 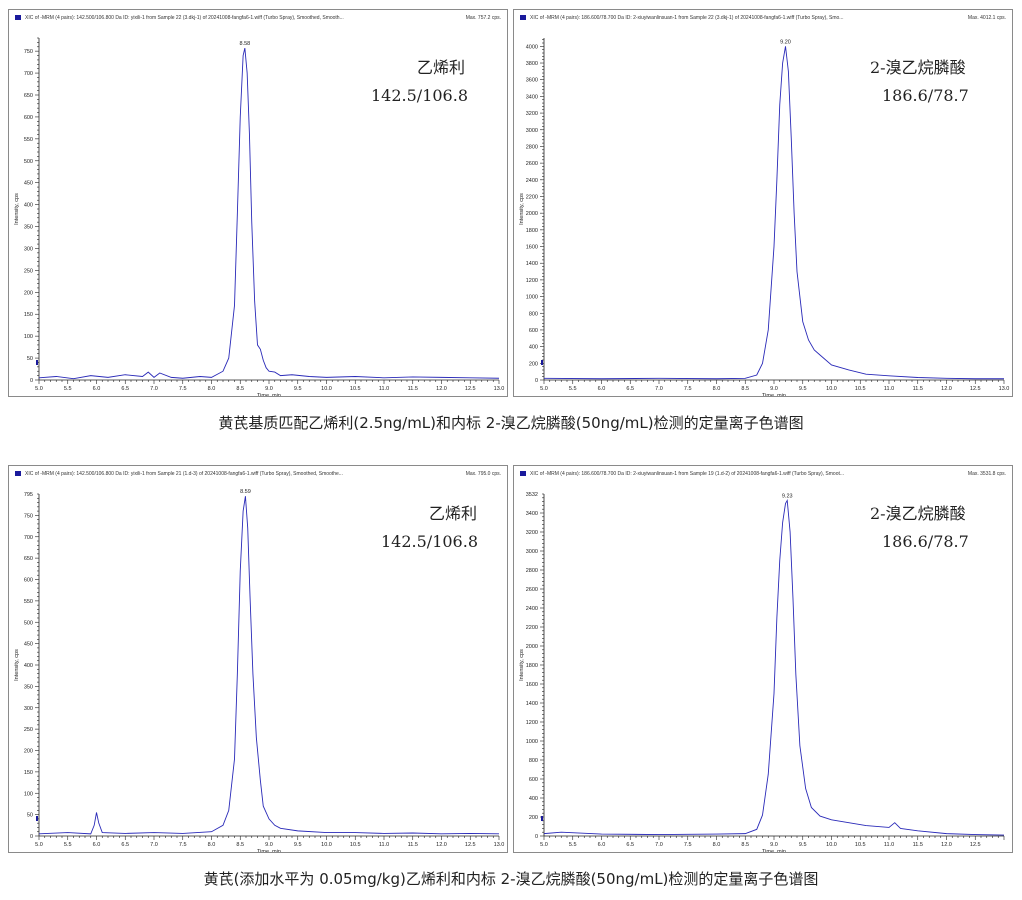 What do you see at coordinates (30, 359) in the screenshot?
I see `y-tick-label: 50` at bounding box center [30, 359].